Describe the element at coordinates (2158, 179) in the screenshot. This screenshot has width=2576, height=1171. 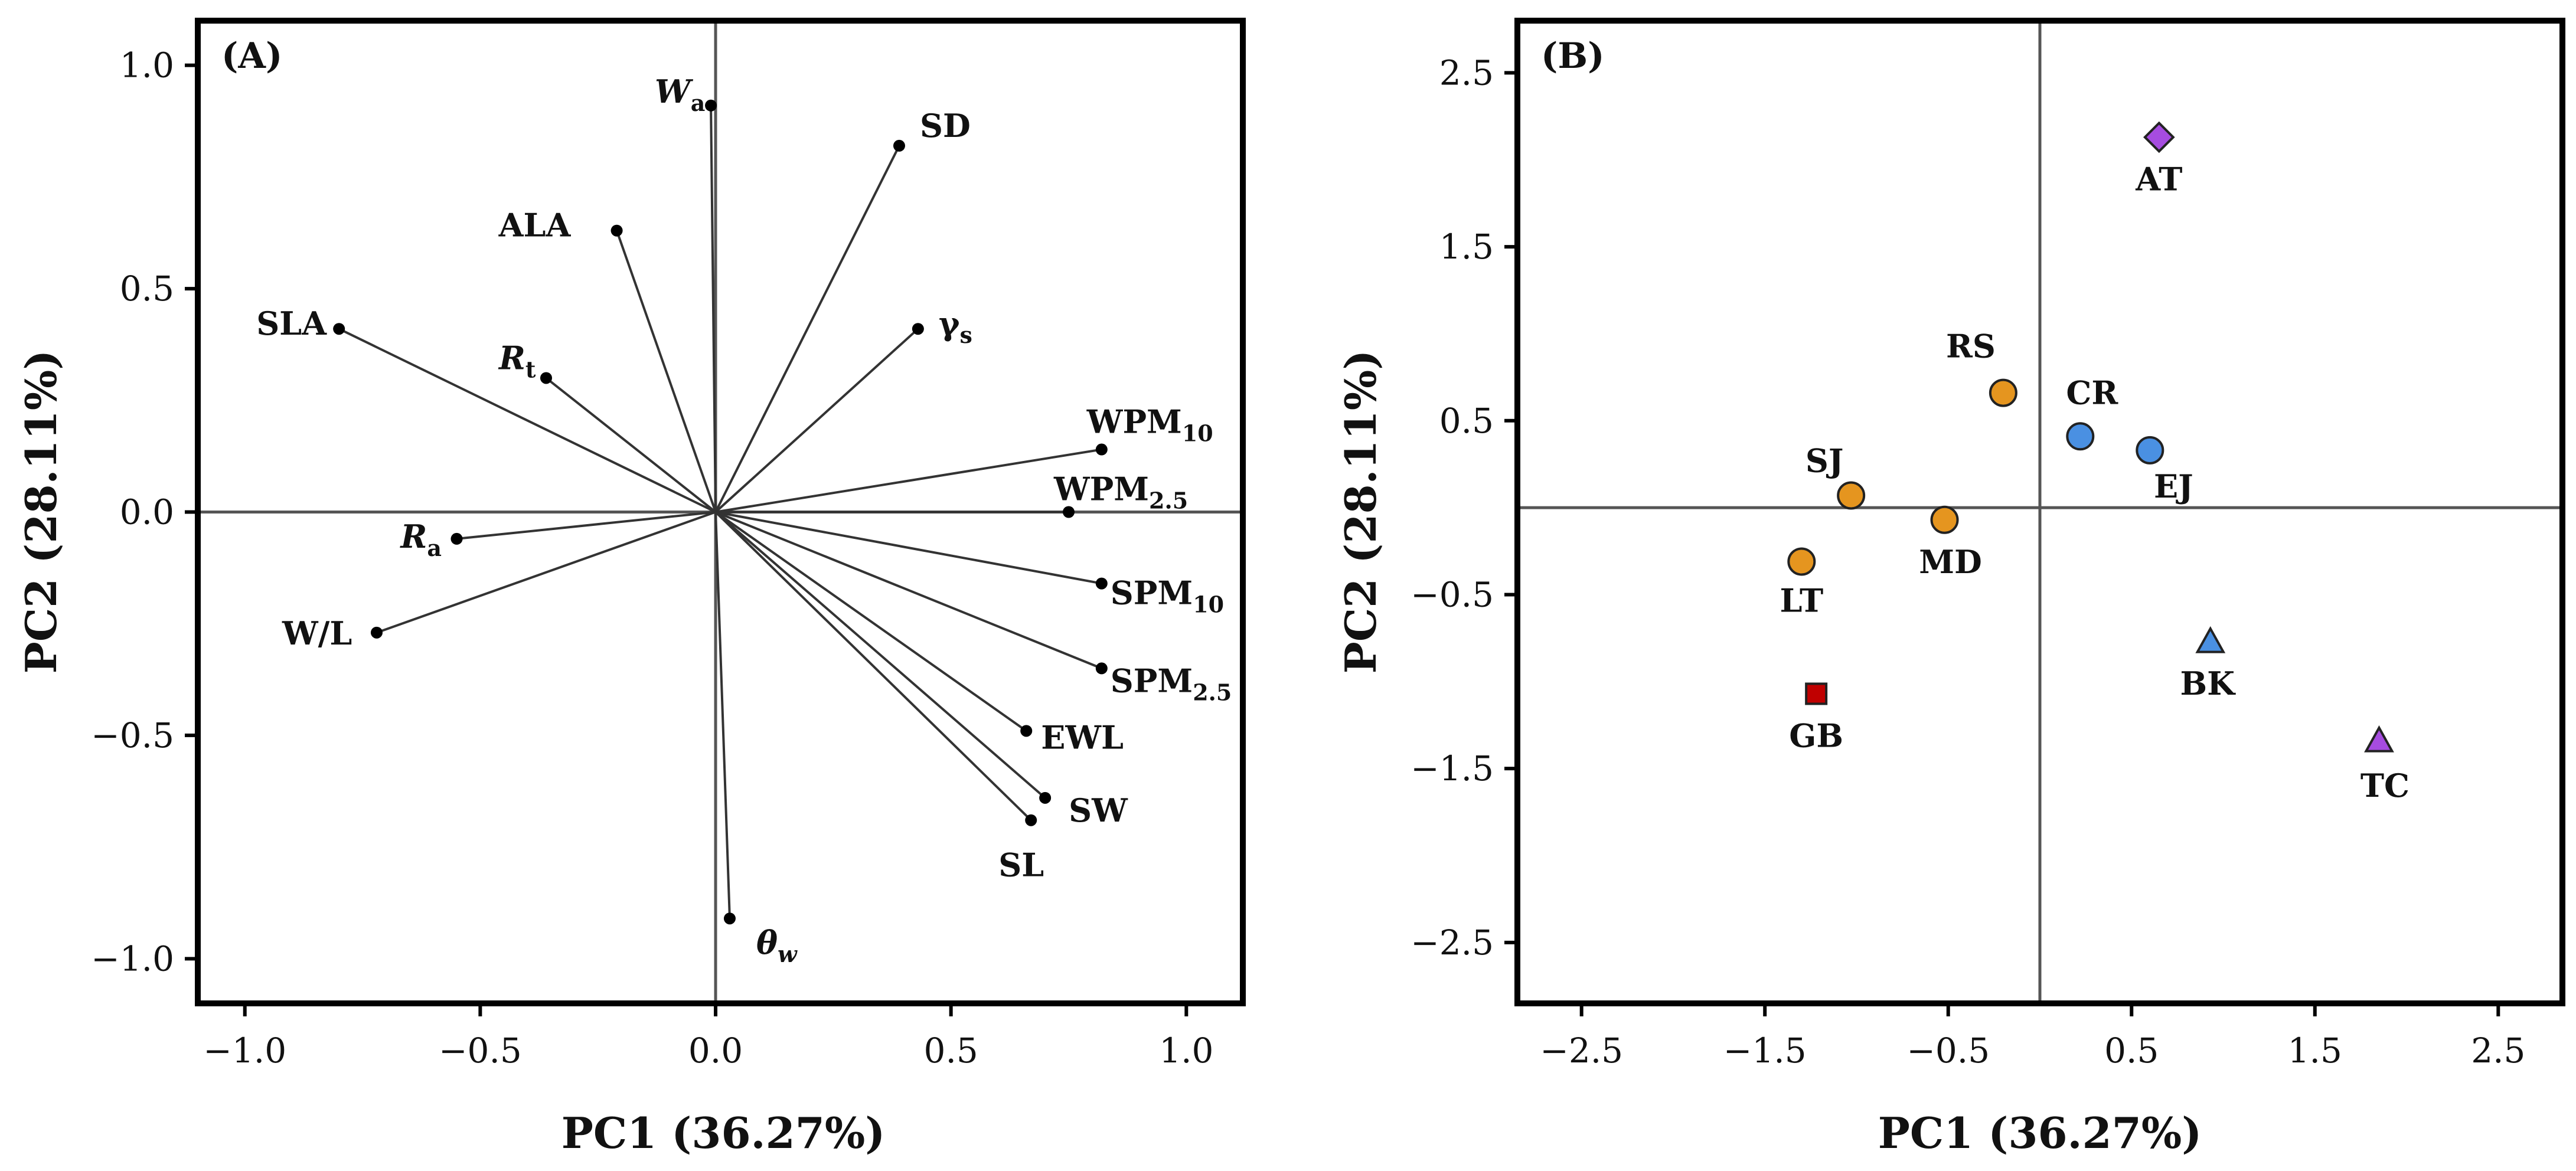
I see `point-label-at: AT` at that location.